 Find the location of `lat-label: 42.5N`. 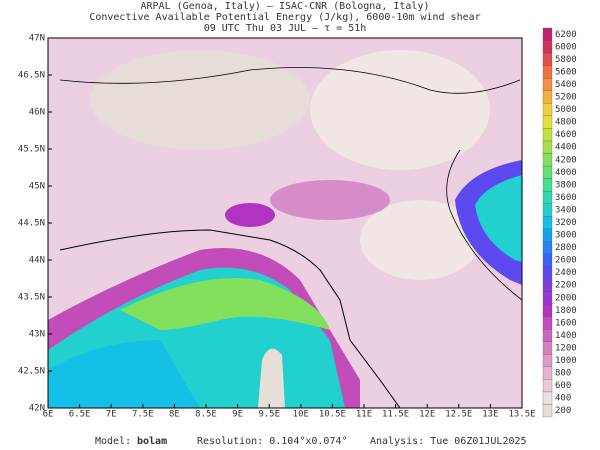

lat-label: 42.5N is located at coordinates (31, 372).